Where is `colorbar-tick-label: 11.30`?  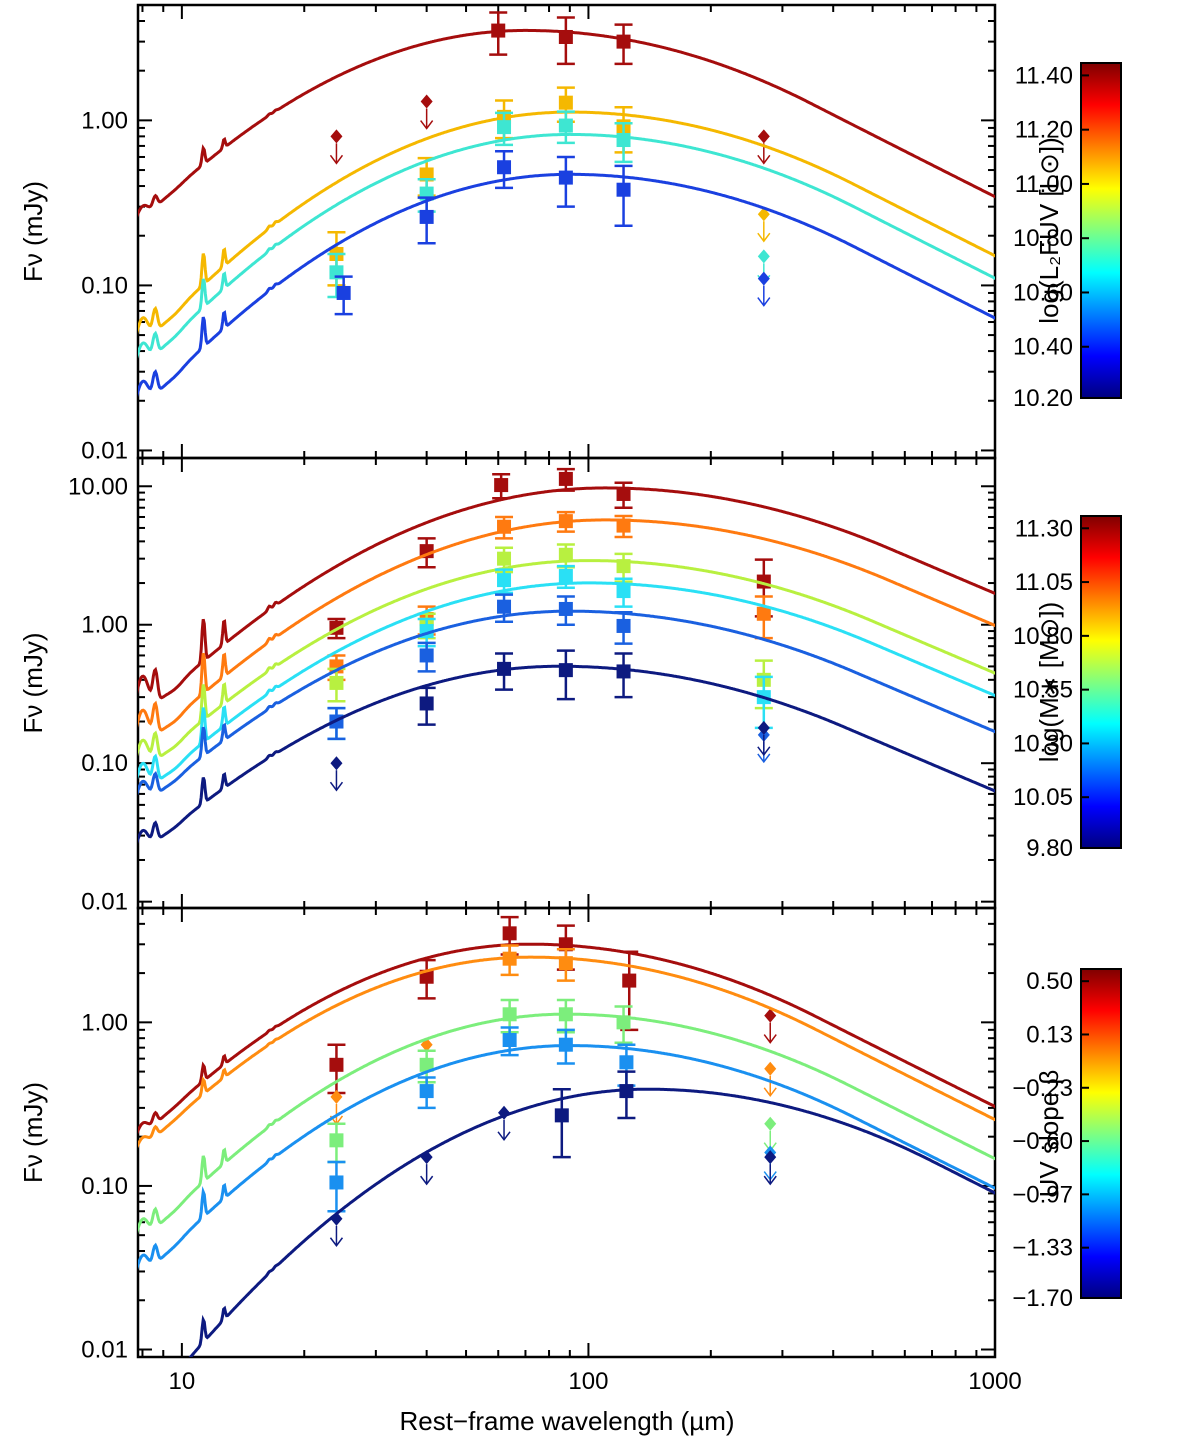 colorbar-tick-label: 11.30 is located at coordinates (1044, 528).